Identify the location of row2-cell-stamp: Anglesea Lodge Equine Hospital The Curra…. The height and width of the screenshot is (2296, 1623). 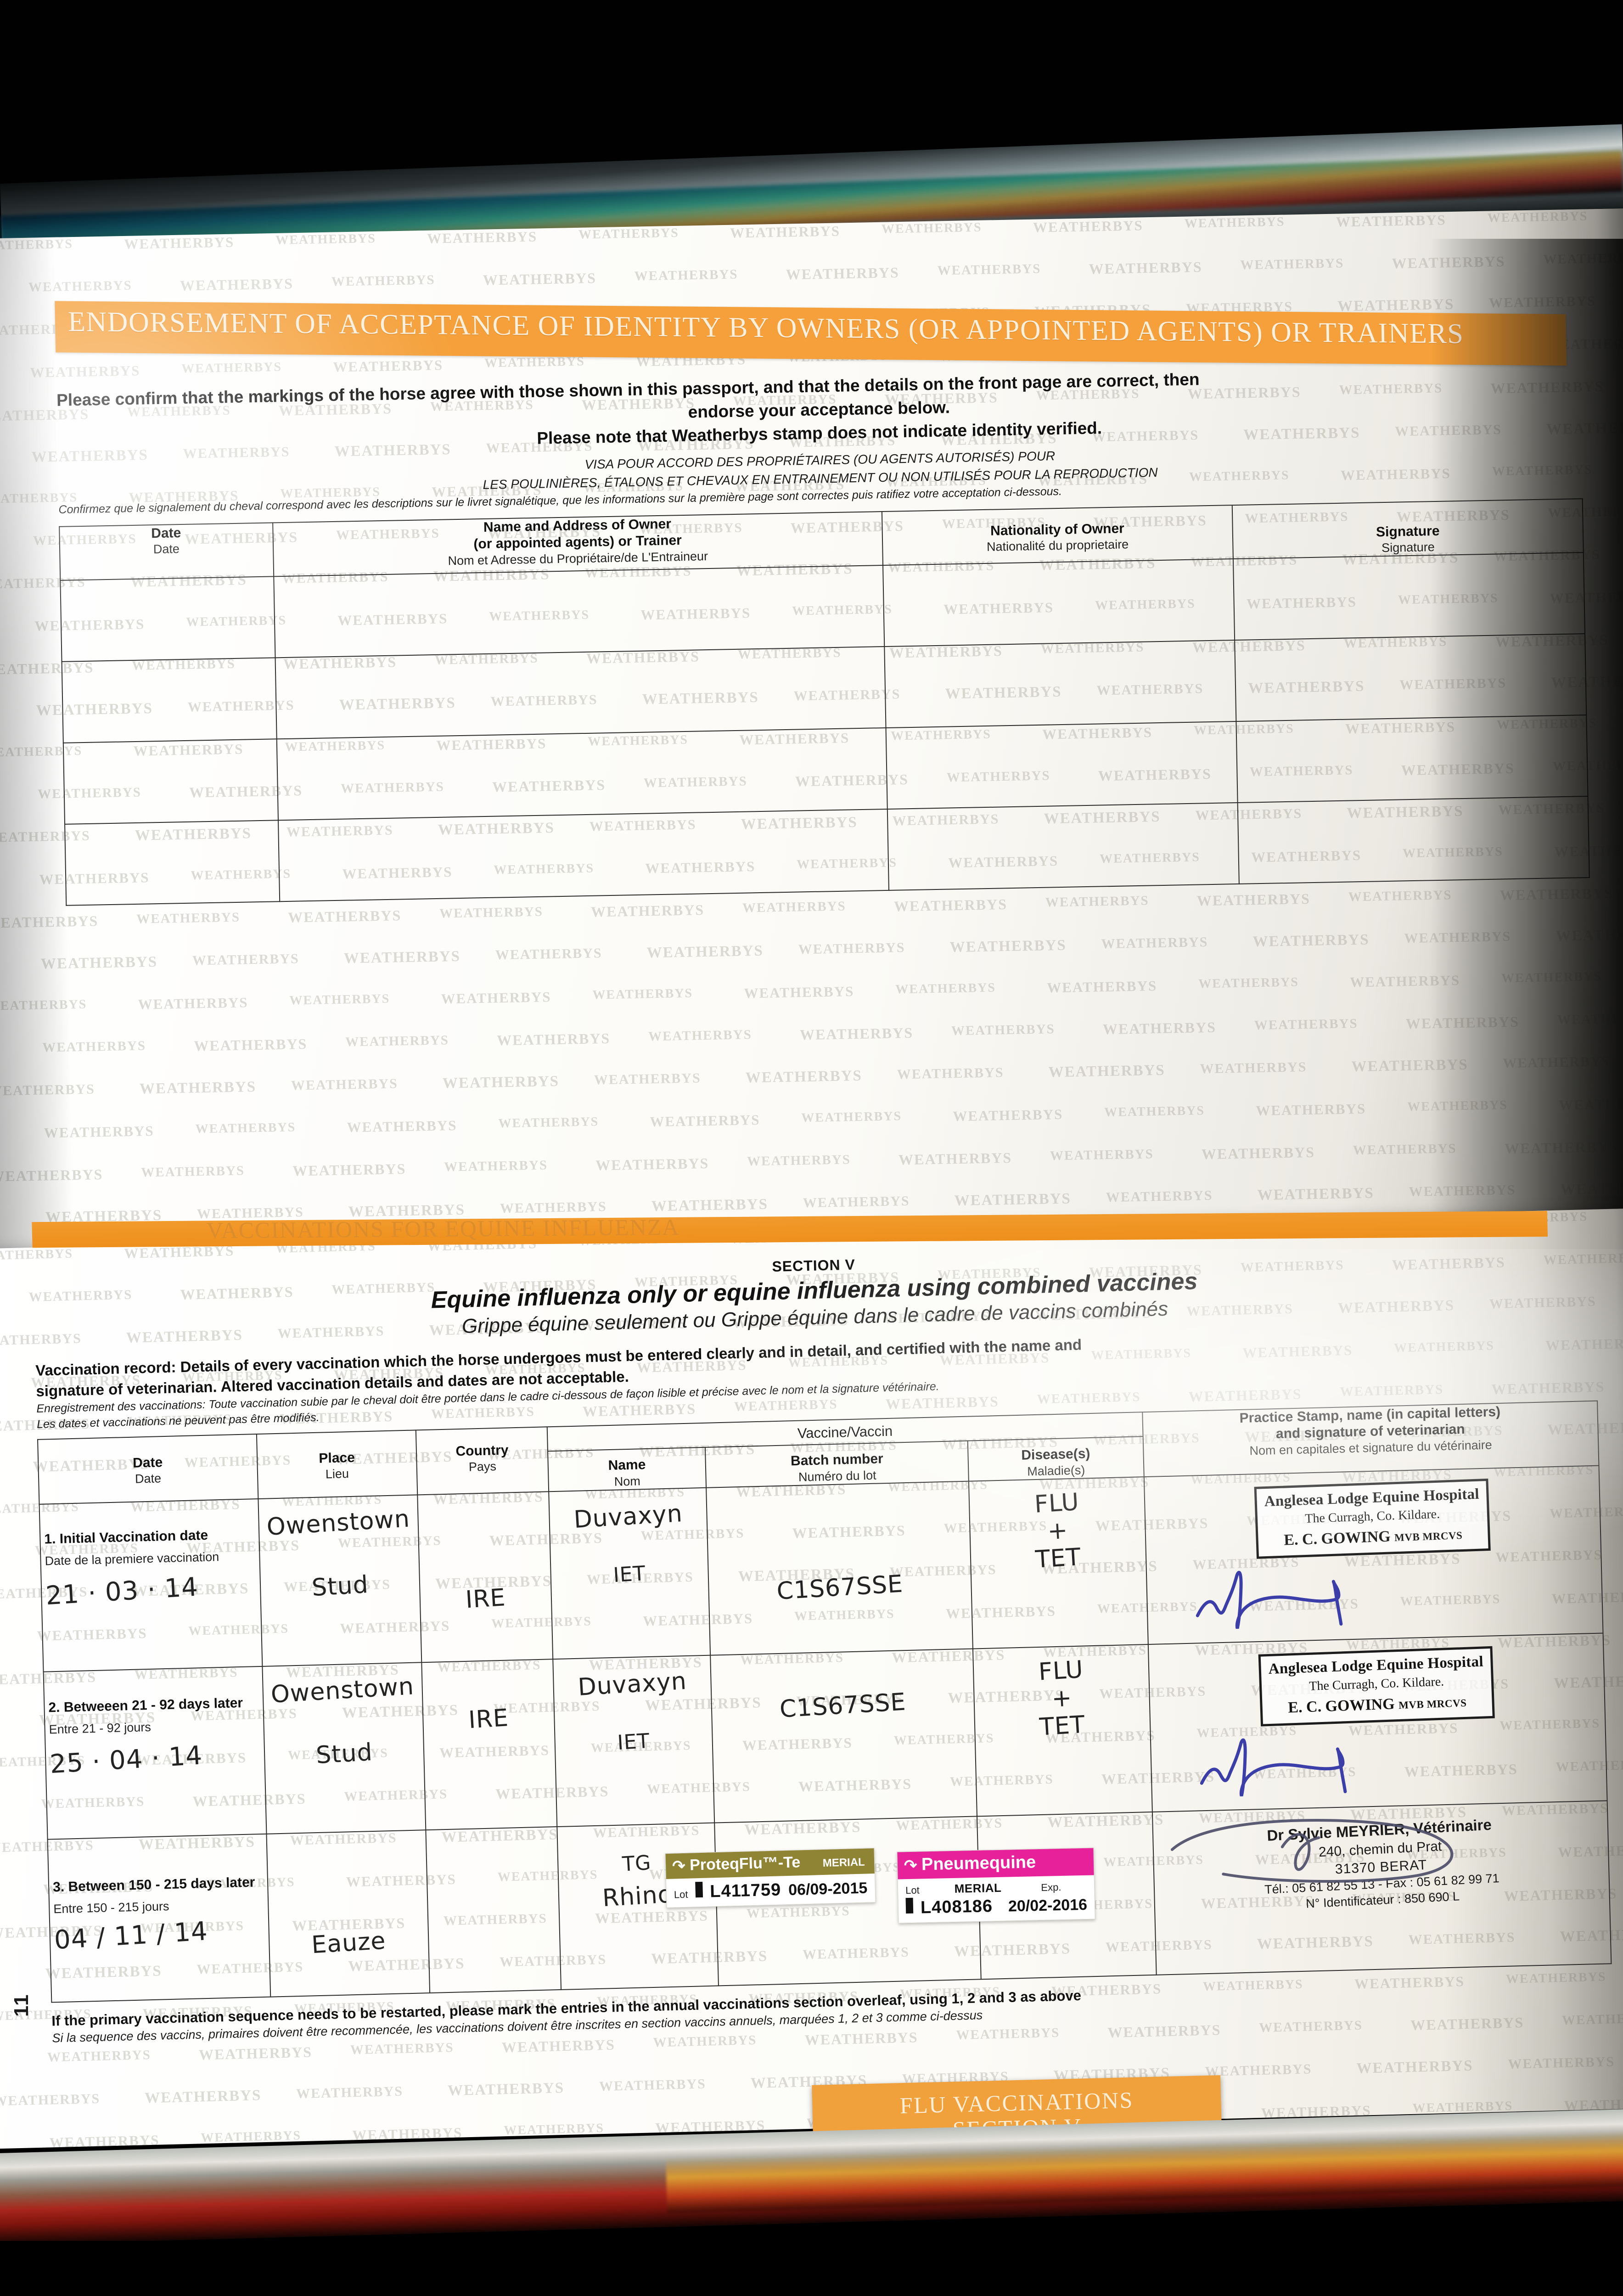
(1377, 1722).